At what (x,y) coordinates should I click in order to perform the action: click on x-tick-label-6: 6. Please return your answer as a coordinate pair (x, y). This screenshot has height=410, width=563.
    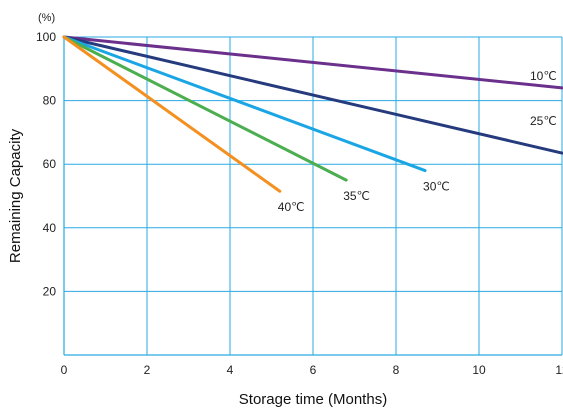
    Looking at the image, I should click on (313, 370).